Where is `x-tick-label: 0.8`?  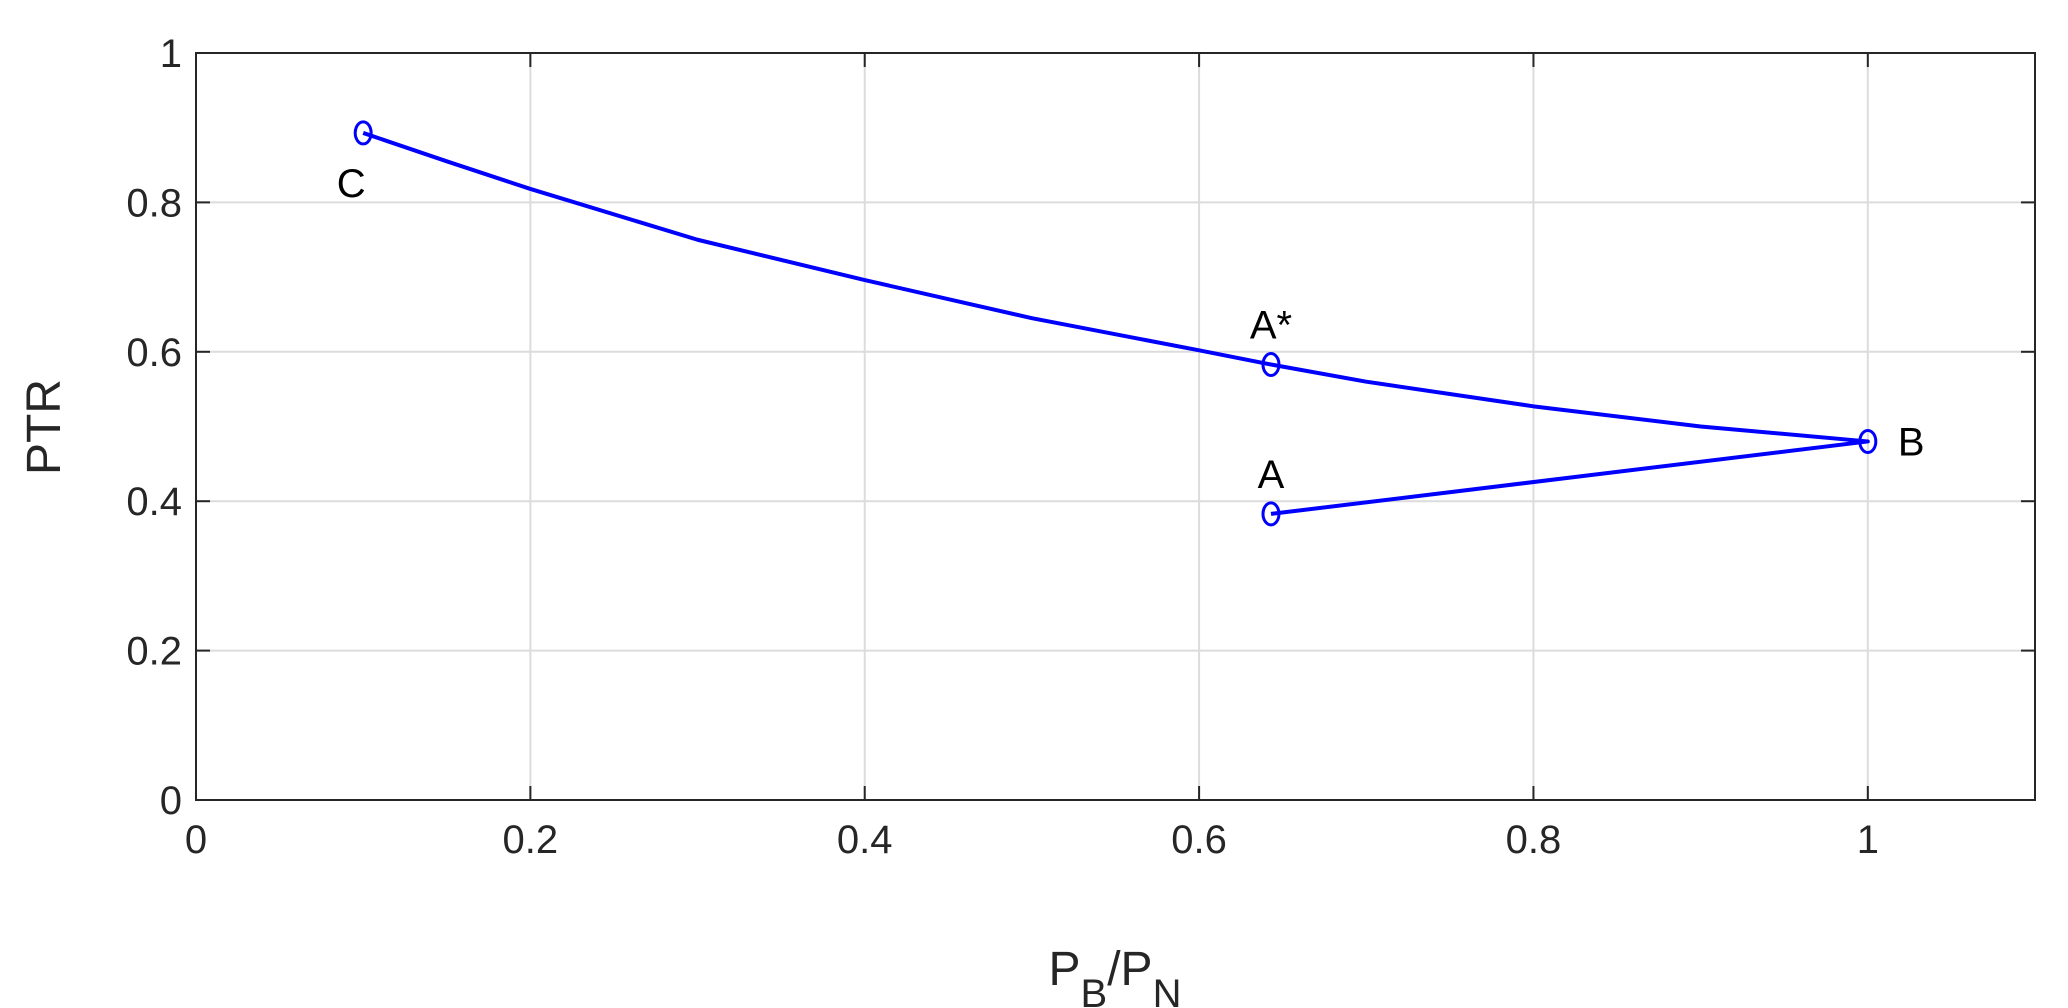 x-tick-label: 0.8 is located at coordinates (1534, 840).